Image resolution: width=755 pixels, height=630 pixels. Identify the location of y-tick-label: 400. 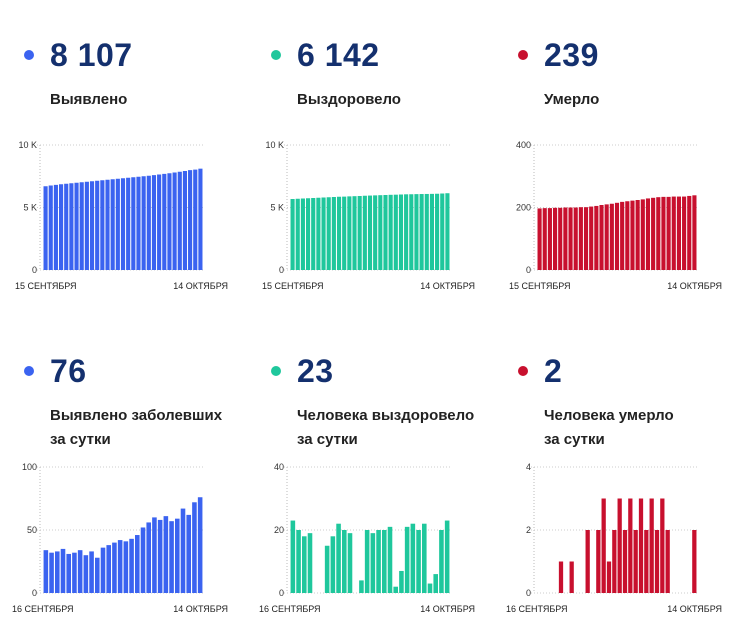
(523, 145).